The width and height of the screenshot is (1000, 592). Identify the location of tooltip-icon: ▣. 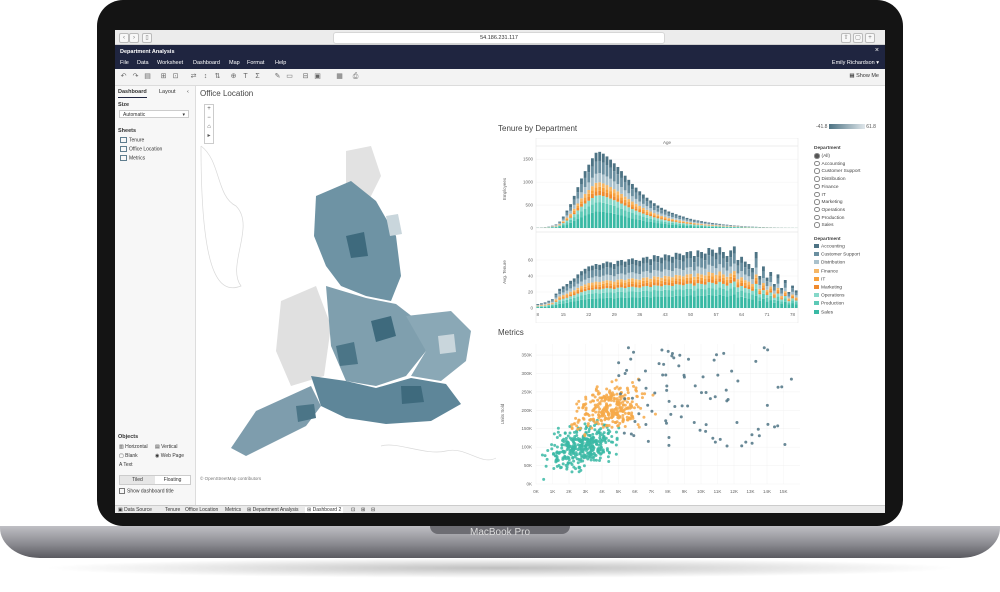
(317, 76).